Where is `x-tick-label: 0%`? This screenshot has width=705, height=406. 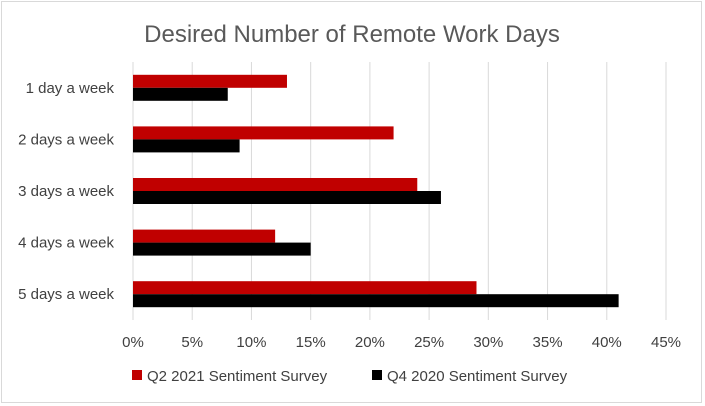
x-tick-label: 0% is located at coordinates (133, 342).